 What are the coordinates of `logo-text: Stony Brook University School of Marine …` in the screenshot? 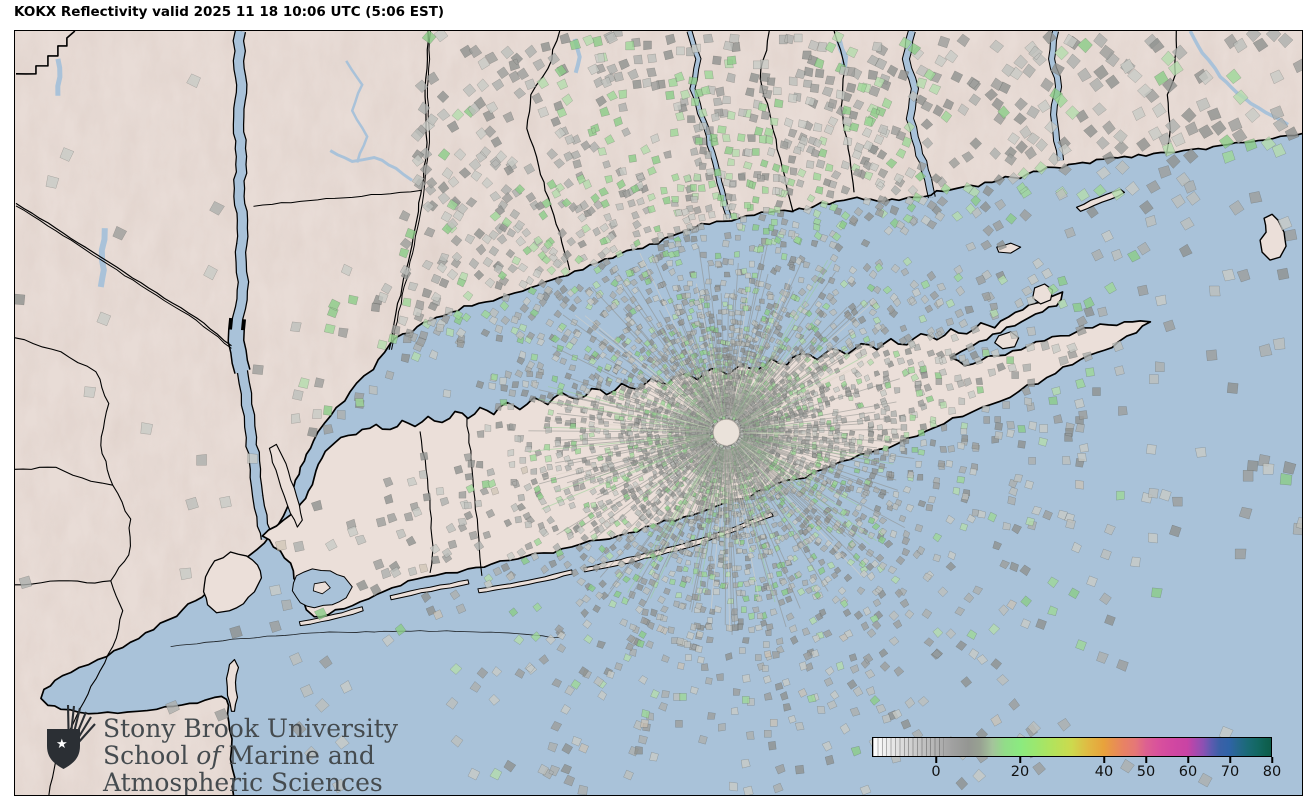 It's located at (250, 755).